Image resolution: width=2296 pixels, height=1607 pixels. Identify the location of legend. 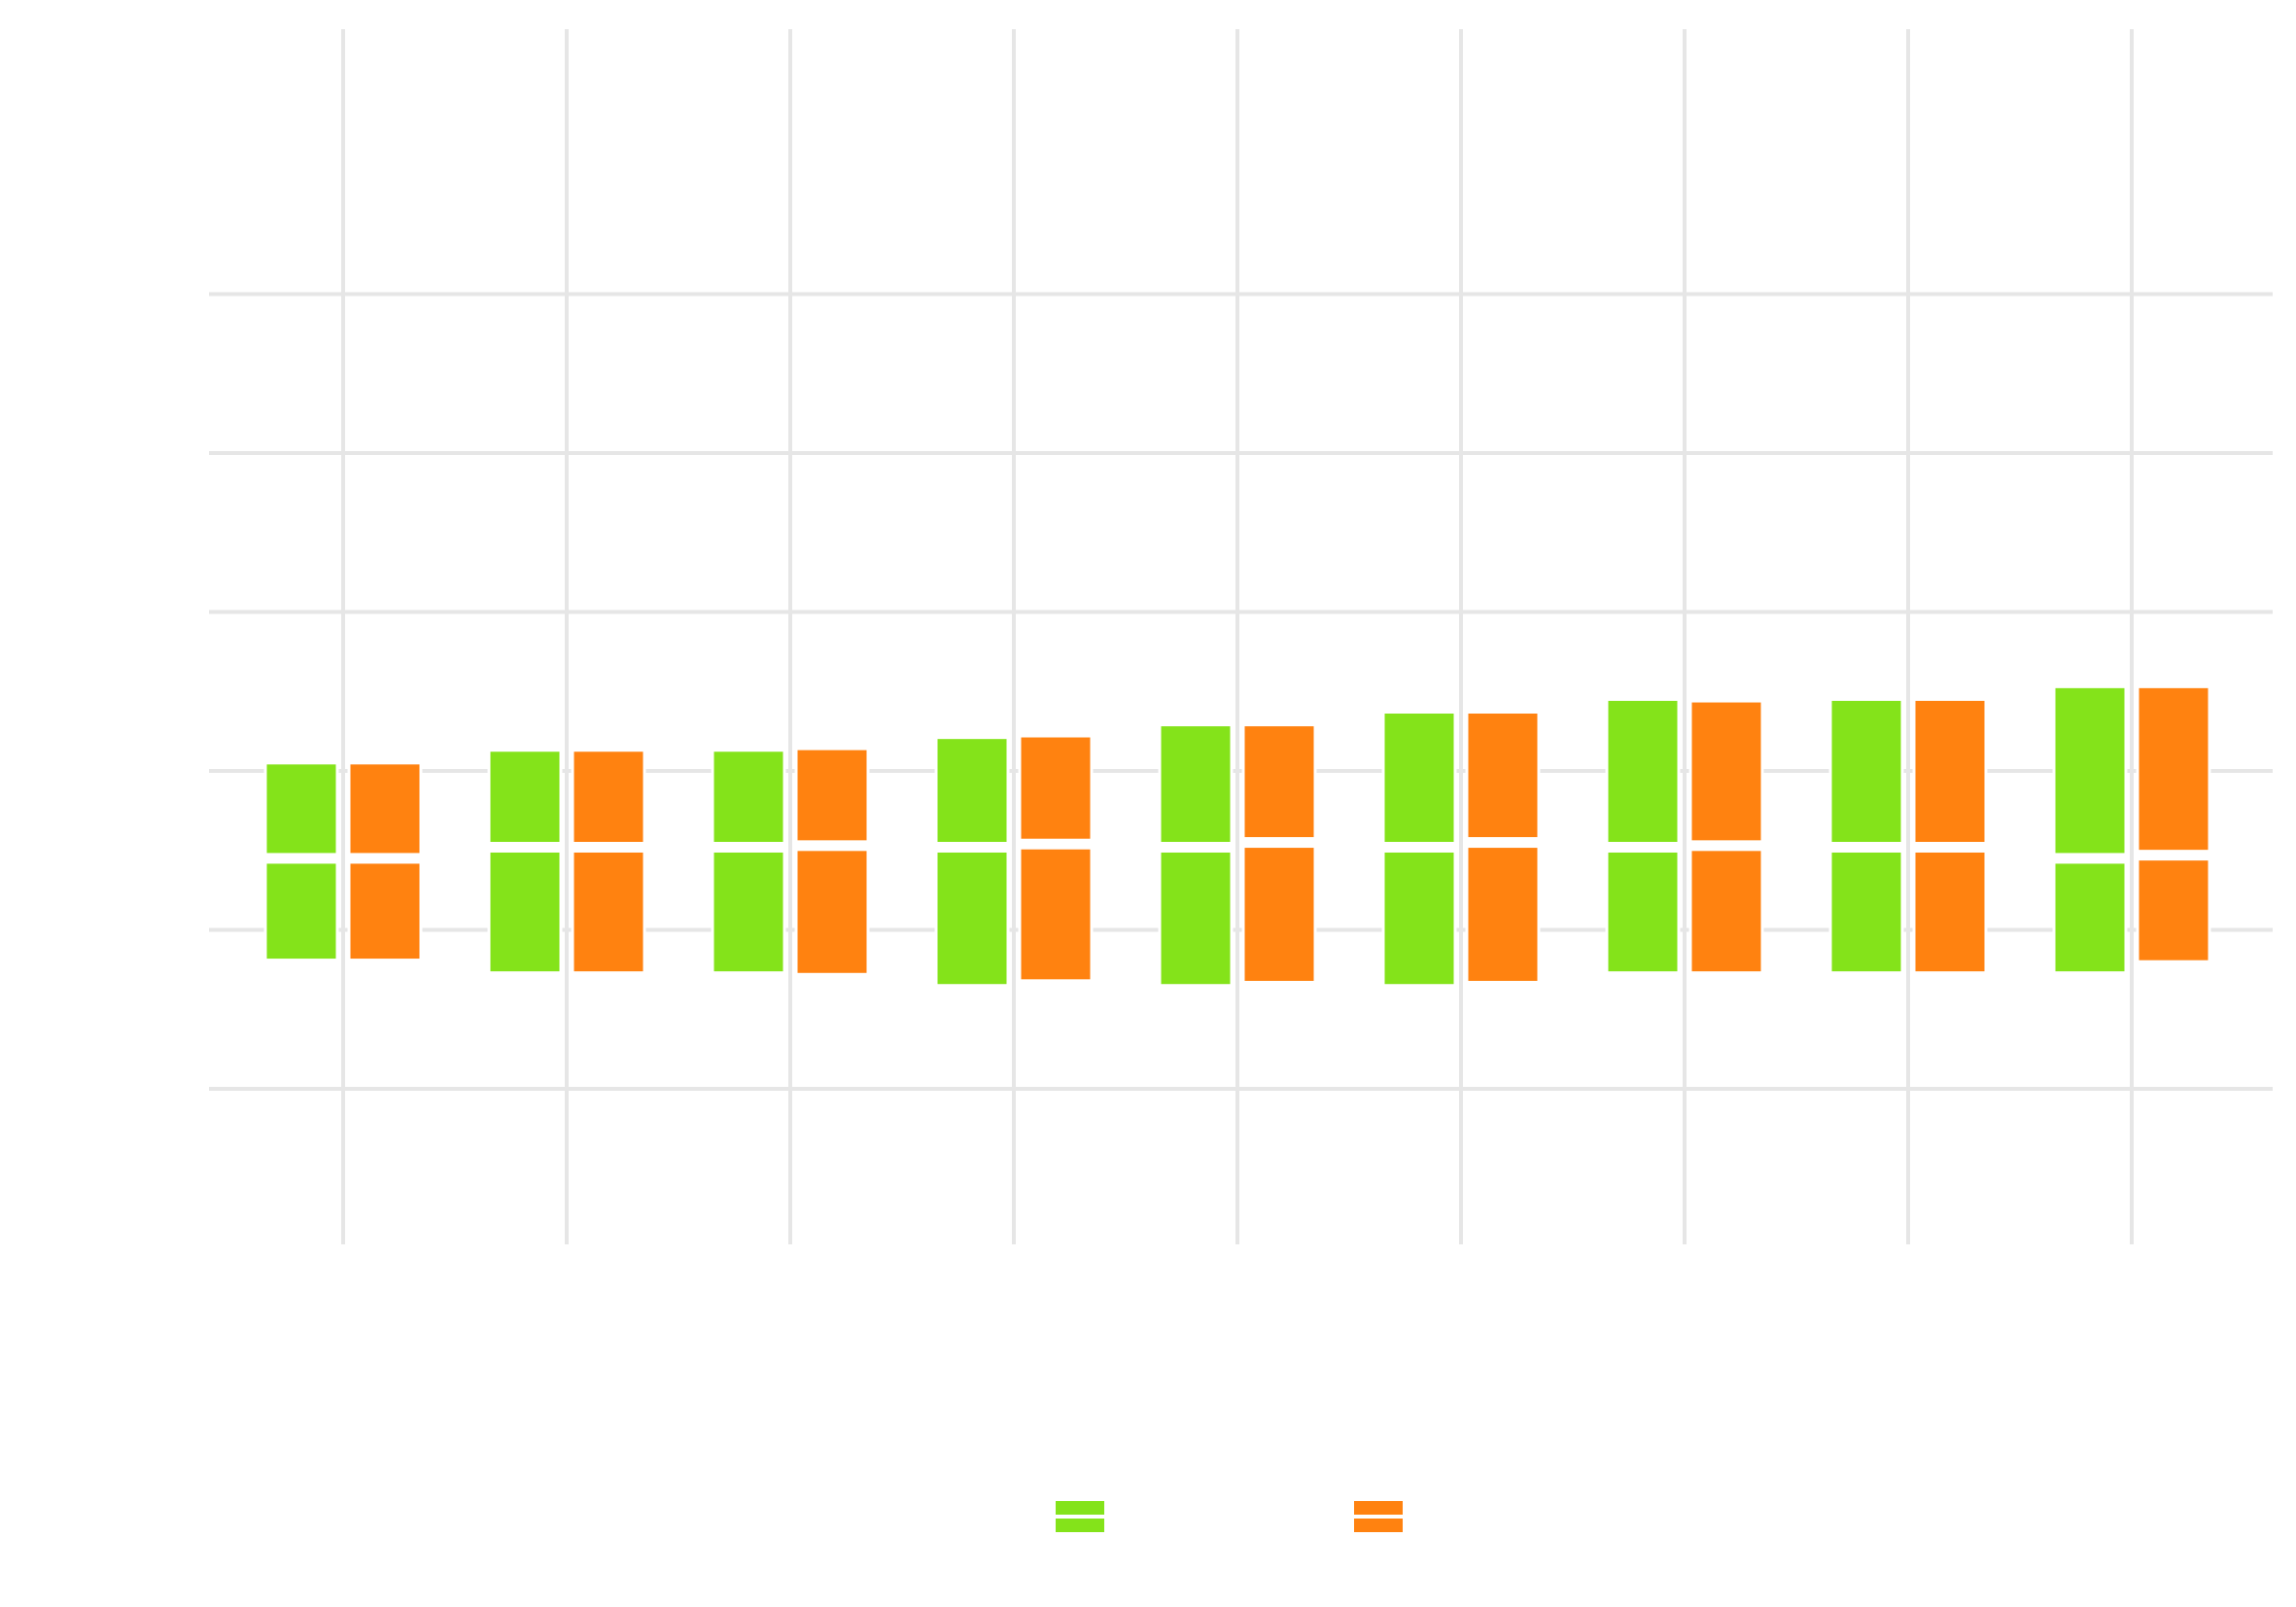
(1229, 1516).